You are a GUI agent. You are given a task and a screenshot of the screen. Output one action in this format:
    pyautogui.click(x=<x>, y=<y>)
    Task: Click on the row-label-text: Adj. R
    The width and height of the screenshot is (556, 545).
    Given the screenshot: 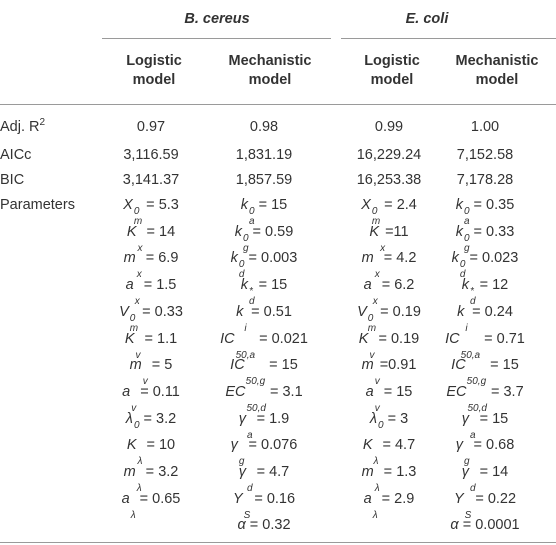 What is the action you would take?
    pyautogui.click(x=20, y=127)
    